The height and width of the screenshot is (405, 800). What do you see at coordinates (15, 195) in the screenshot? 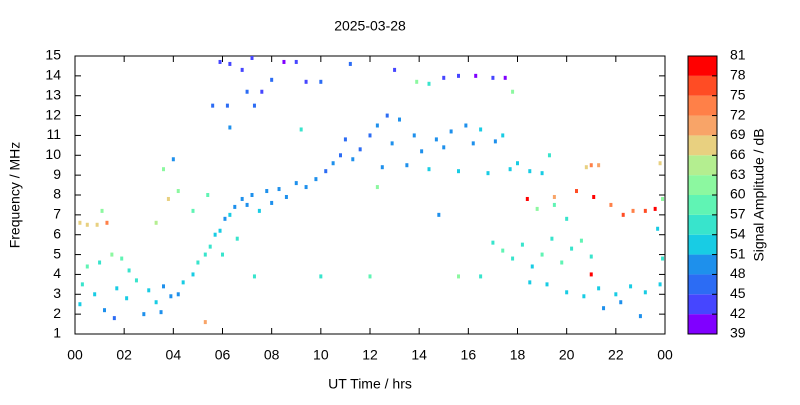
I see `y-axis-label: Frequency / MHz` at bounding box center [15, 195].